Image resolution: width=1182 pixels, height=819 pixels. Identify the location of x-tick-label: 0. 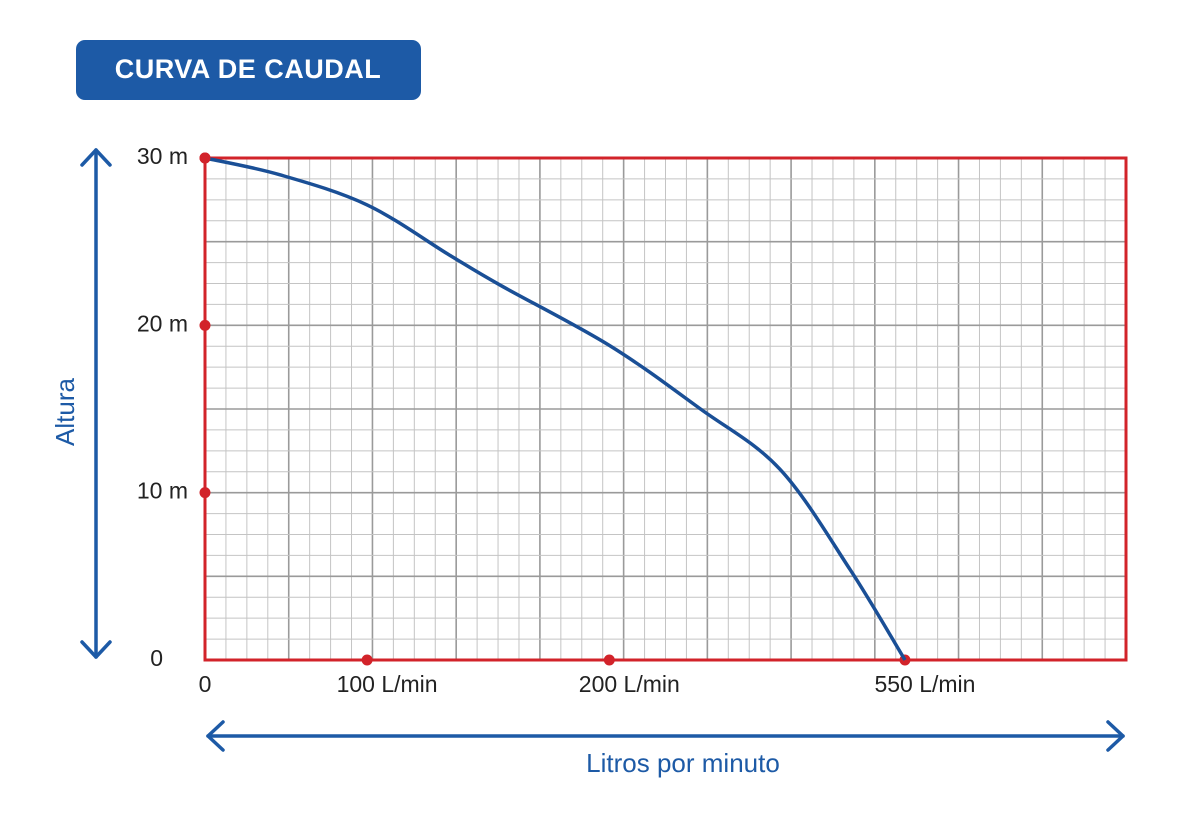
(205, 684).